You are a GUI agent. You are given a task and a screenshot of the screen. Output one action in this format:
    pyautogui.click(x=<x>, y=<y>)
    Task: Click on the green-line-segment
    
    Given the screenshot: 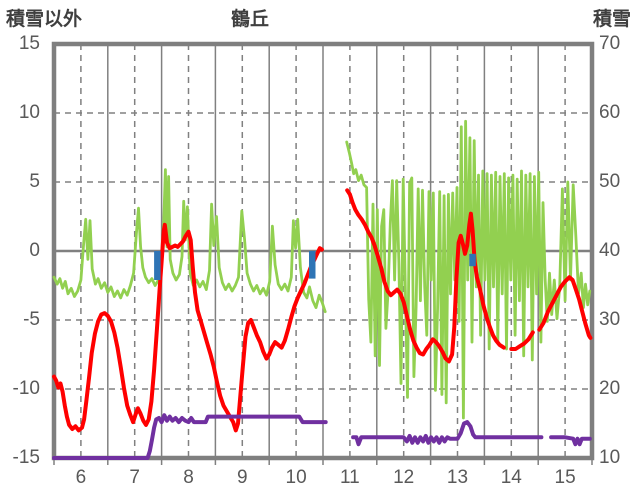 What is the action you would take?
    pyautogui.click(x=189, y=241)
    